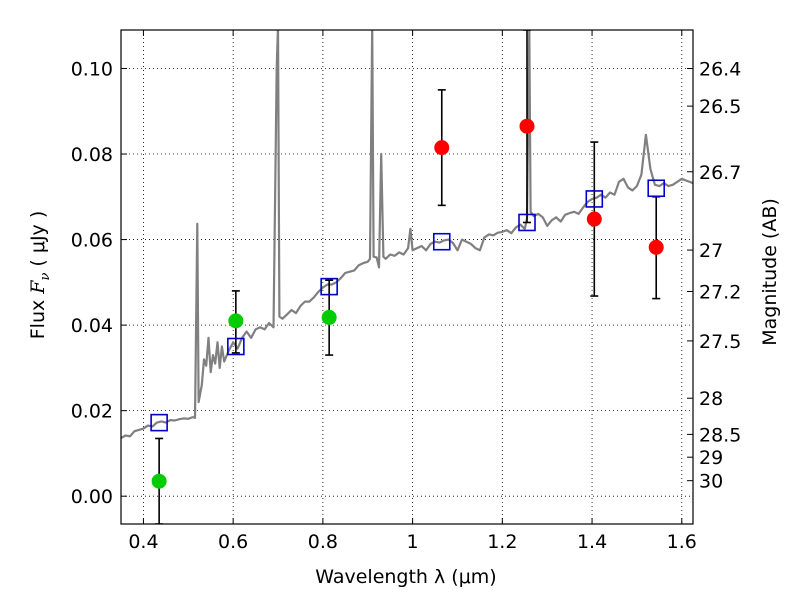  What do you see at coordinates (92, 326) in the screenshot?
I see `y-tick-label: 0.04` at bounding box center [92, 326].